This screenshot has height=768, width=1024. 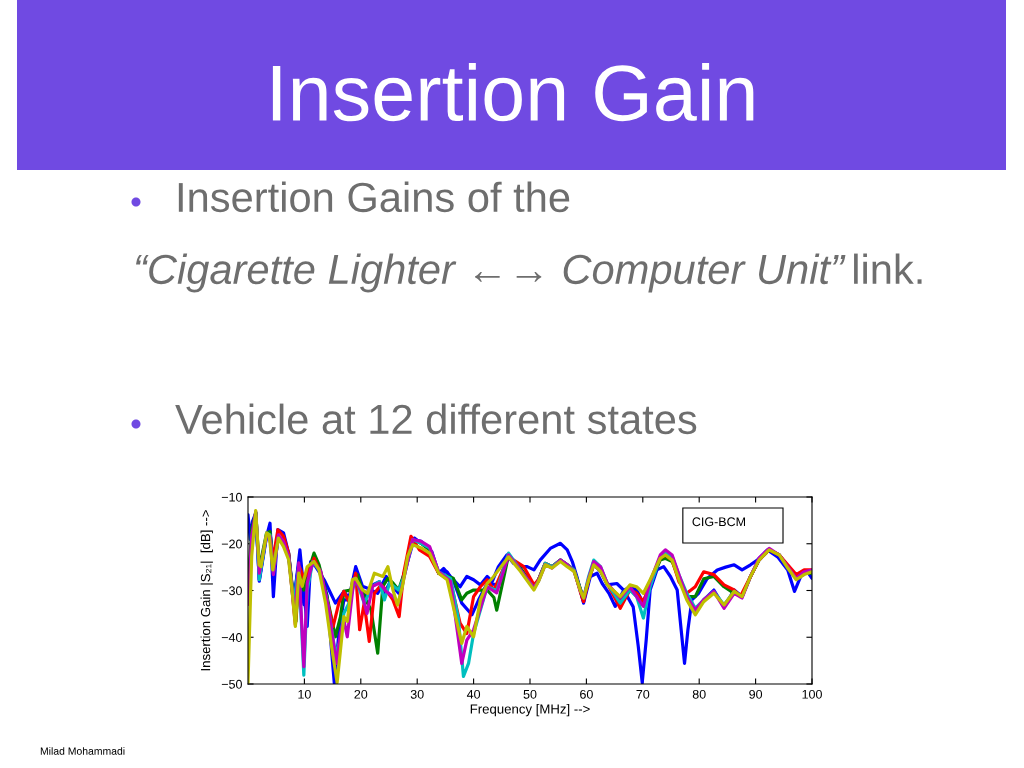 What do you see at coordinates (530, 694) in the screenshot?
I see `x-tick-label: 50` at bounding box center [530, 694].